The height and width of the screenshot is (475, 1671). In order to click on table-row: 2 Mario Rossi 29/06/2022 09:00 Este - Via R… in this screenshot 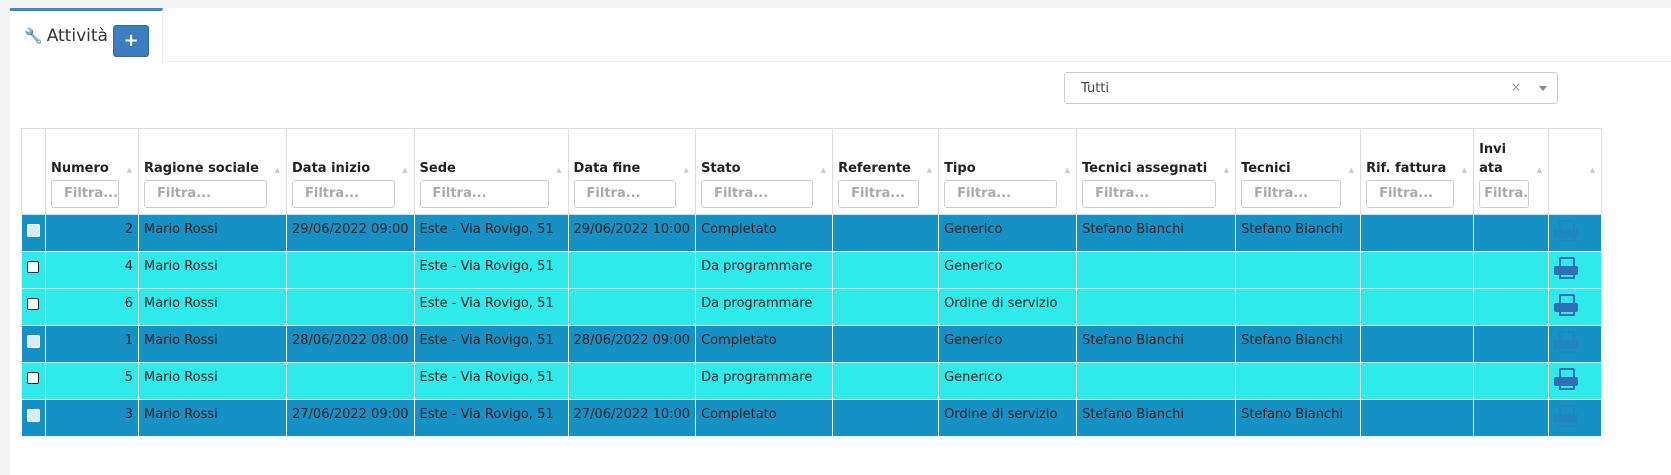, I will do `click(812, 233)`.